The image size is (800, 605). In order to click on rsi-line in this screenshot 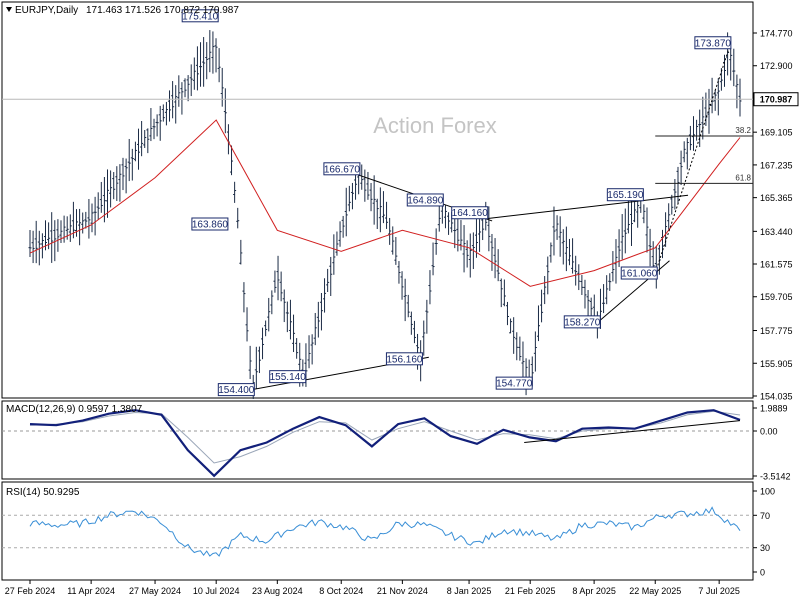, I will do `click(385, 531)`.